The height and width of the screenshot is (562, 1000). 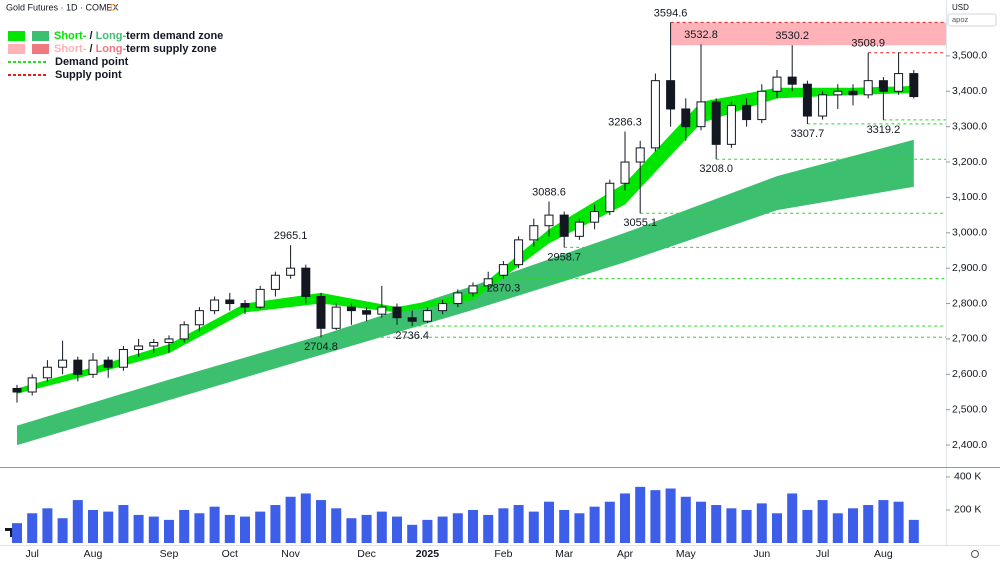 What do you see at coordinates (967, 477) in the screenshot?
I see `y-tick-label: 400 K` at bounding box center [967, 477].